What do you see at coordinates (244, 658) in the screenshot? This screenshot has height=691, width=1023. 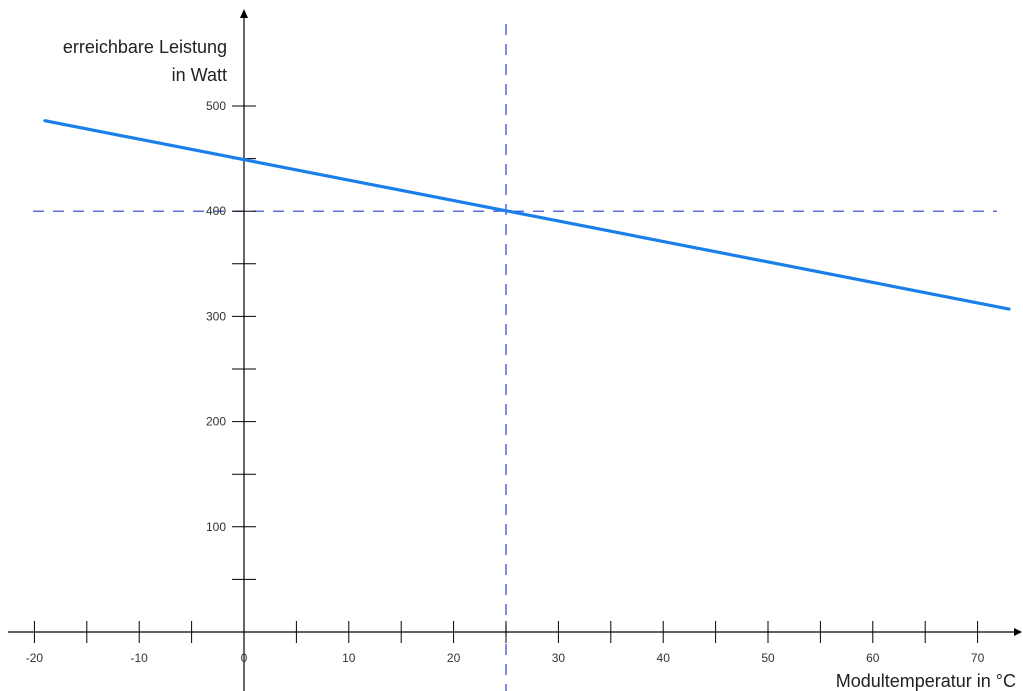 I see `x-tick-label: 0` at bounding box center [244, 658].